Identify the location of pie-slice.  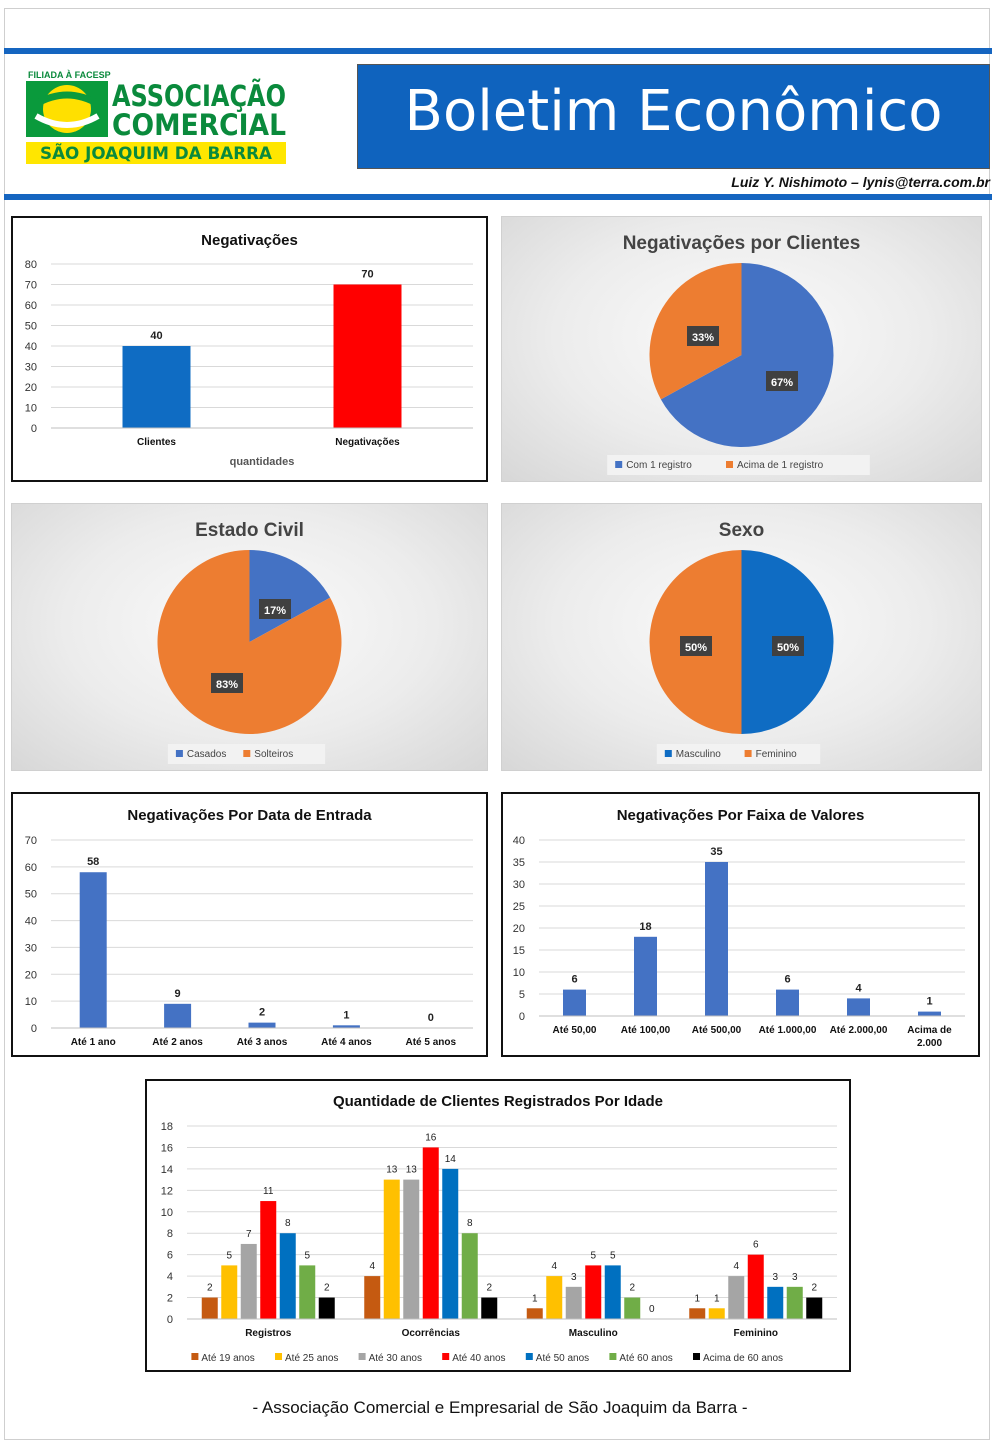
(747, 355).